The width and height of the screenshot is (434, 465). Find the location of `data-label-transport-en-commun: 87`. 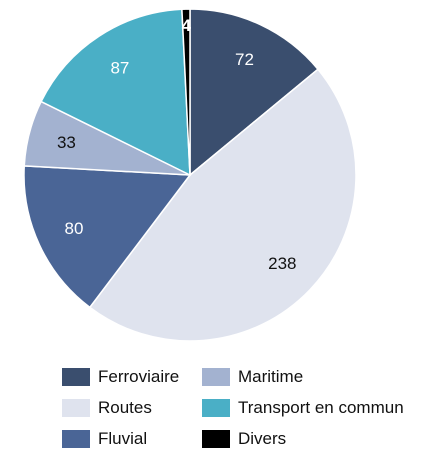

data-label-transport-en-commun: 87 is located at coordinates (119, 68).